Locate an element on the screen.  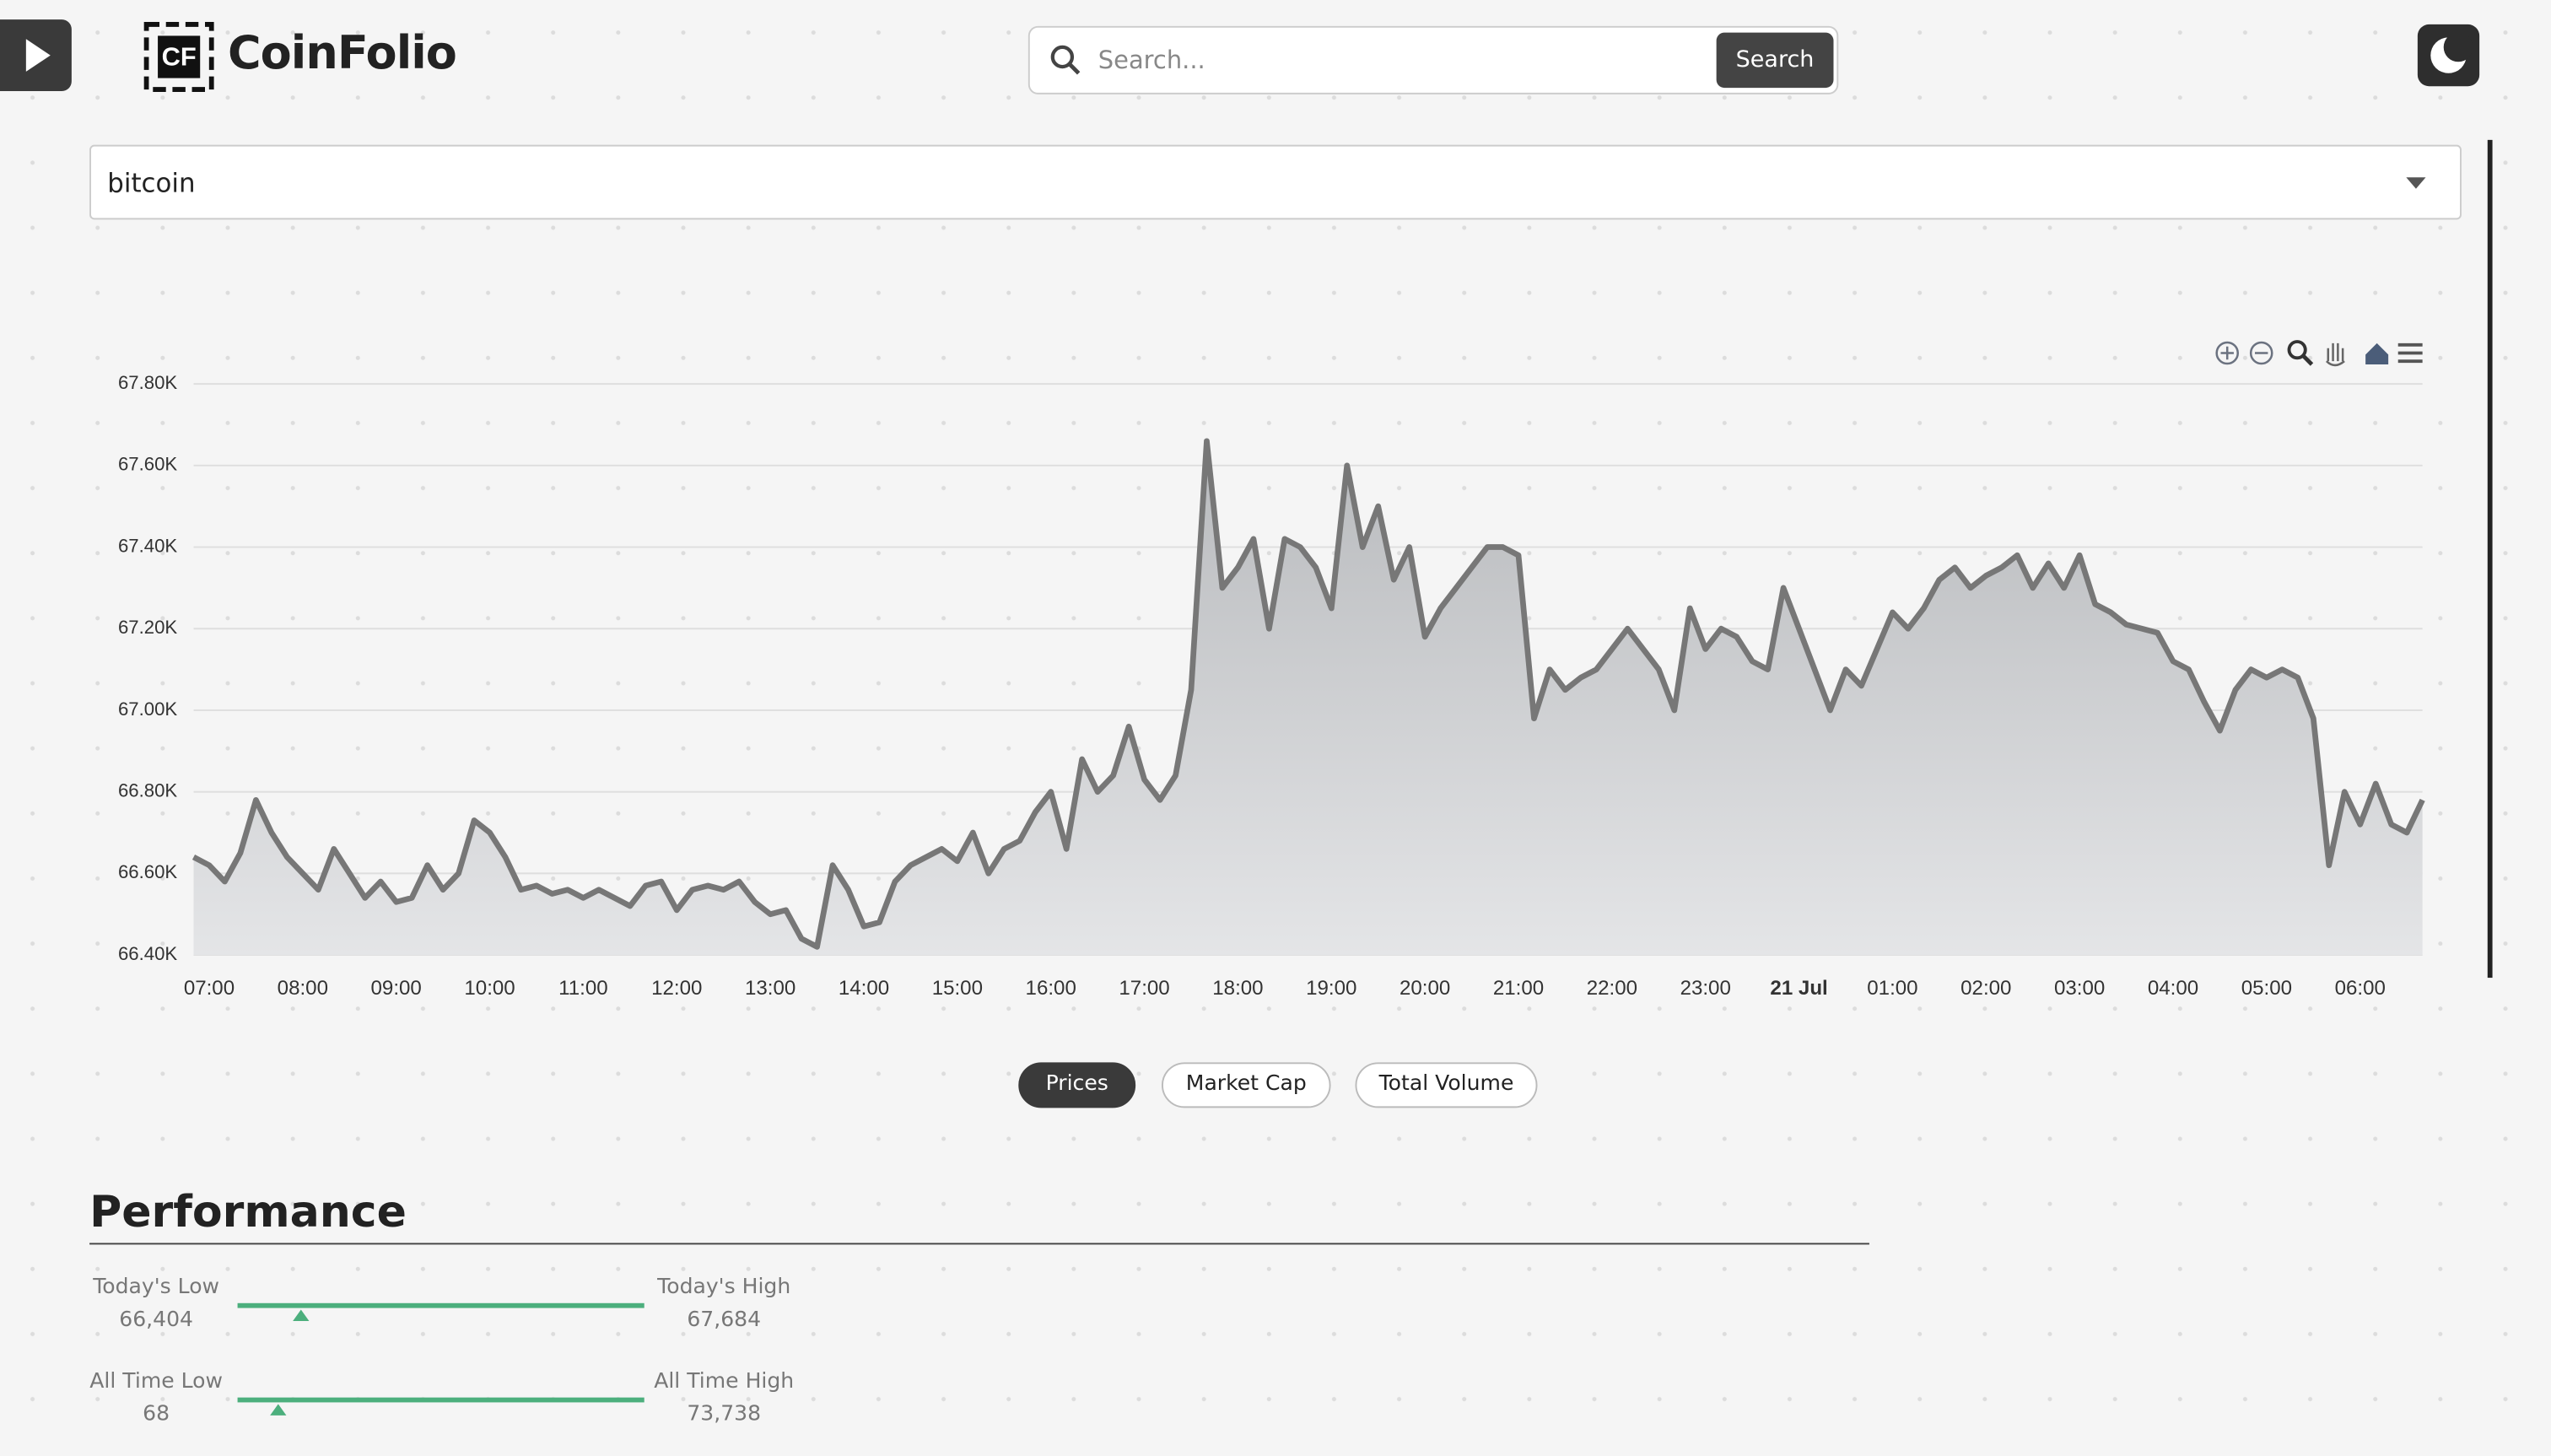
pan is located at coordinates (2335, 354).